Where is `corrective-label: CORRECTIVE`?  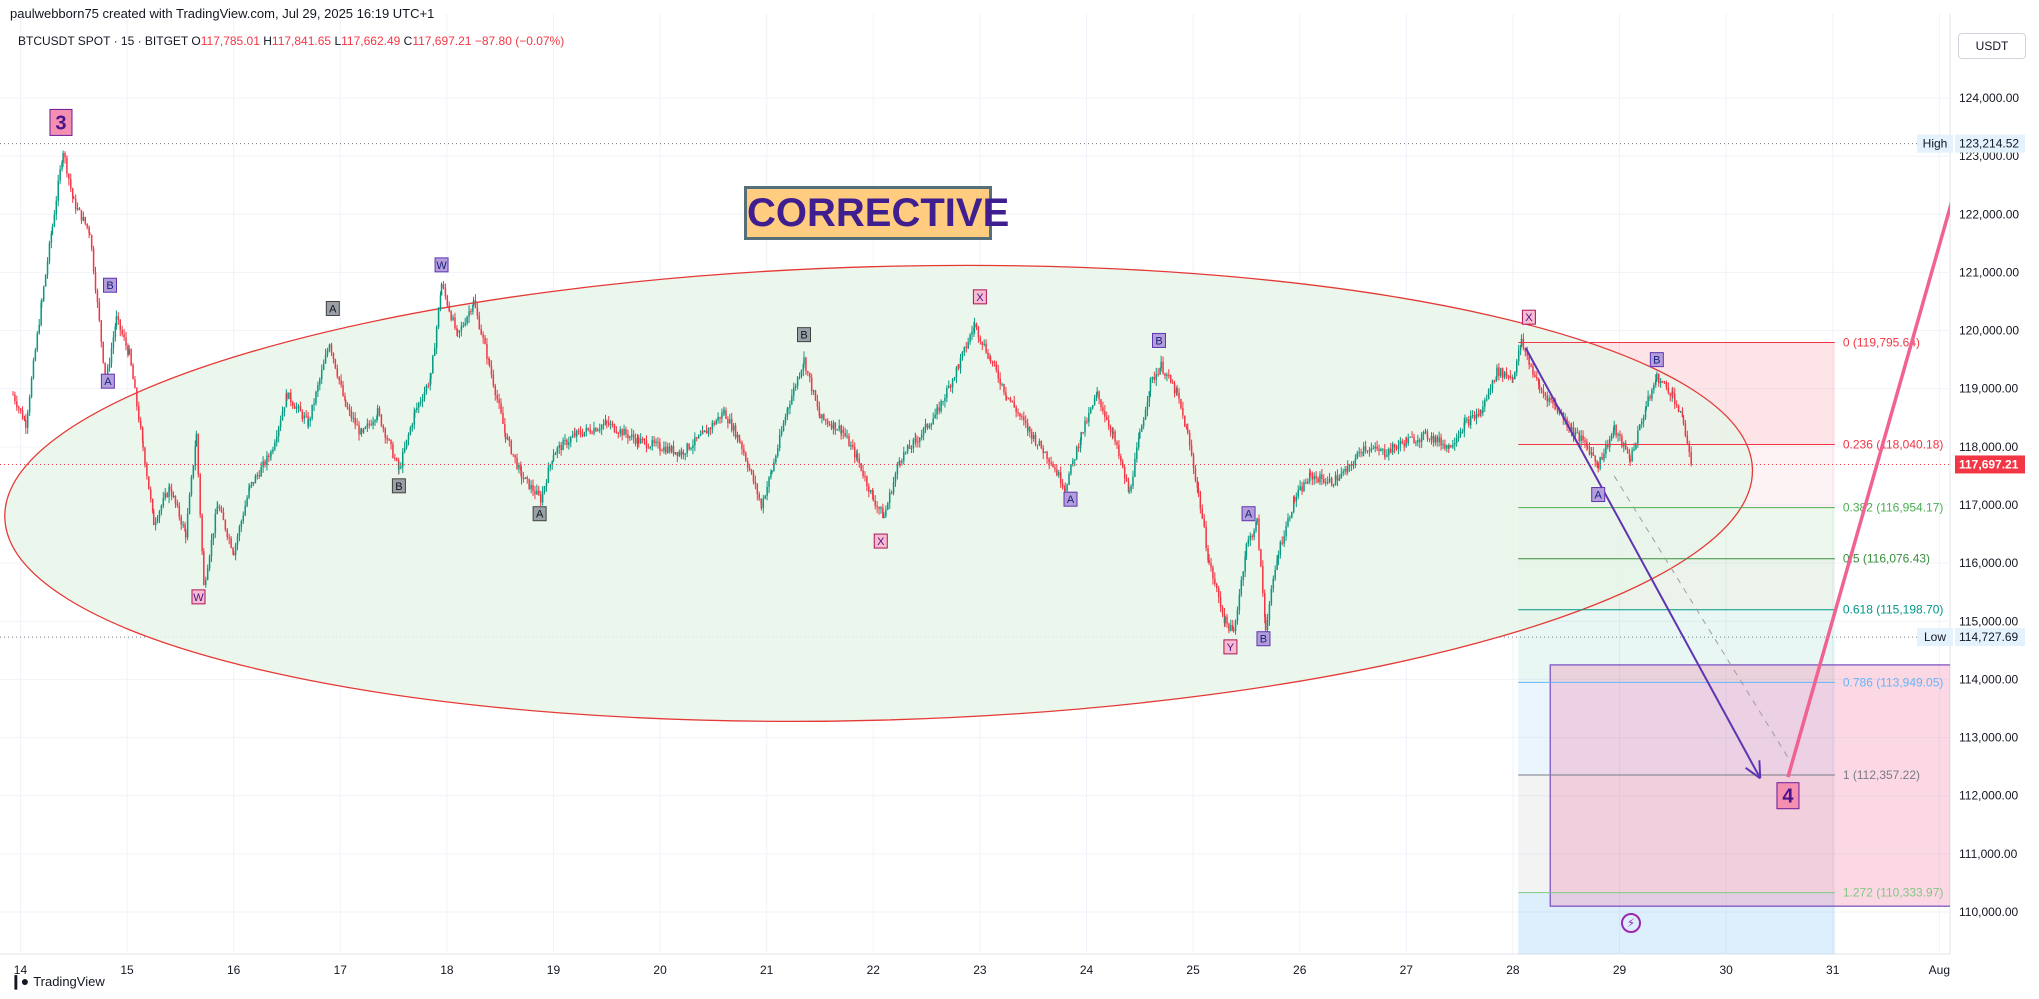 corrective-label: CORRECTIVE is located at coordinates (876, 213).